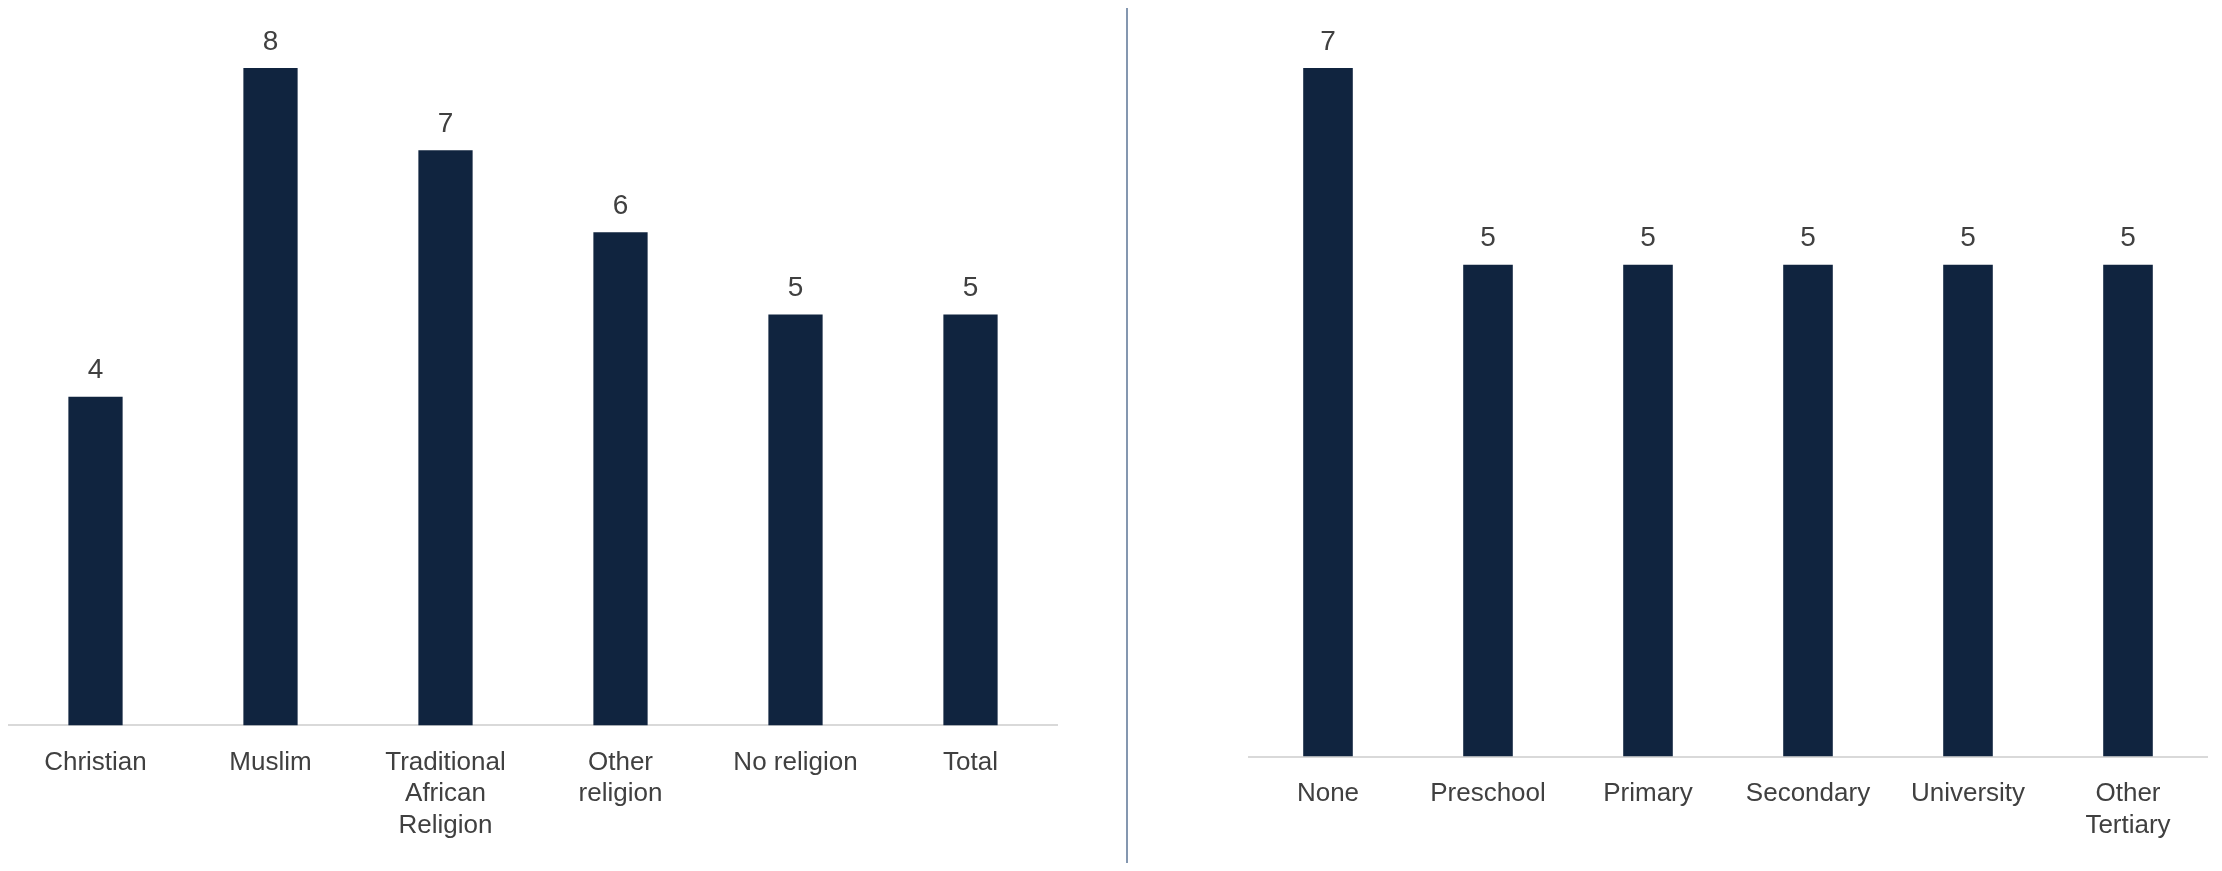 The width and height of the screenshot is (2222, 871). Describe the element at coordinates (95, 369) in the screenshot. I see `data-label: 4` at that location.